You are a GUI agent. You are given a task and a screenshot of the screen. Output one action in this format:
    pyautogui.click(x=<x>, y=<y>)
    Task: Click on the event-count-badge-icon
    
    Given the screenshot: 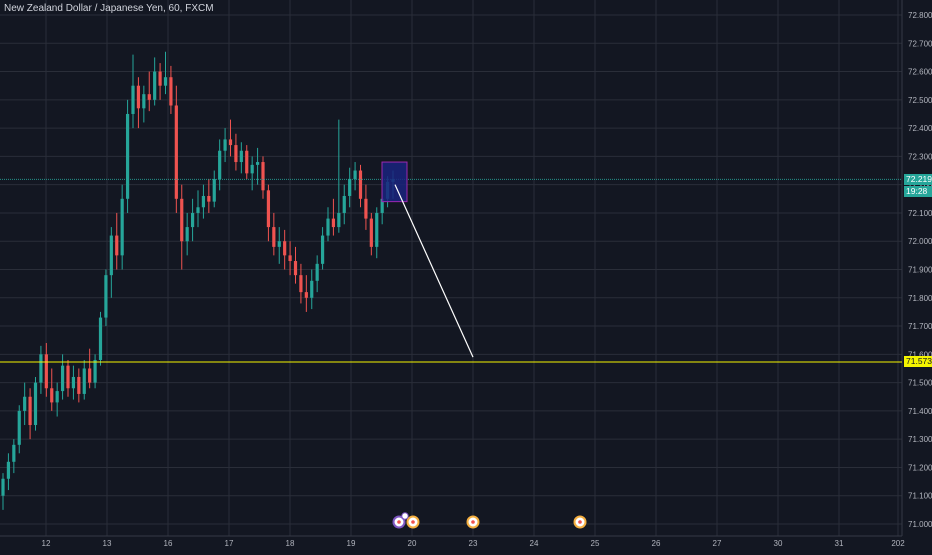 What is the action you would take?
    pyautogui.click(x=405, y=516)
    